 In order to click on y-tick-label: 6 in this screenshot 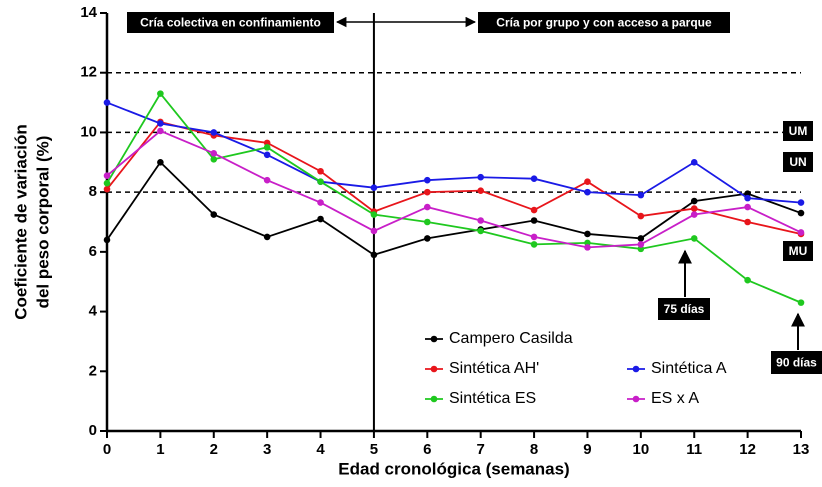, I will do `click(93, 251)`.